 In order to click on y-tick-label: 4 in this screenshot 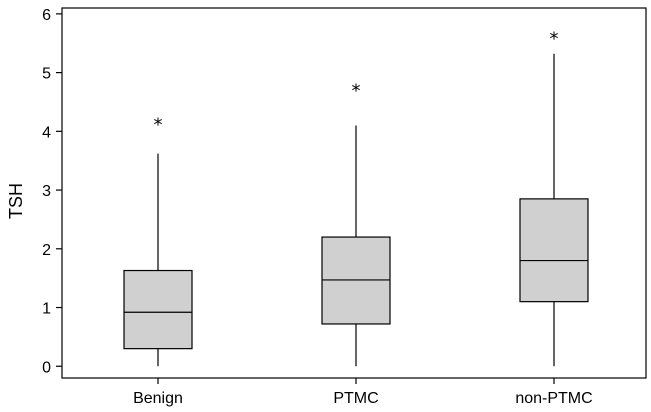, I will do `click(46, 132)`.